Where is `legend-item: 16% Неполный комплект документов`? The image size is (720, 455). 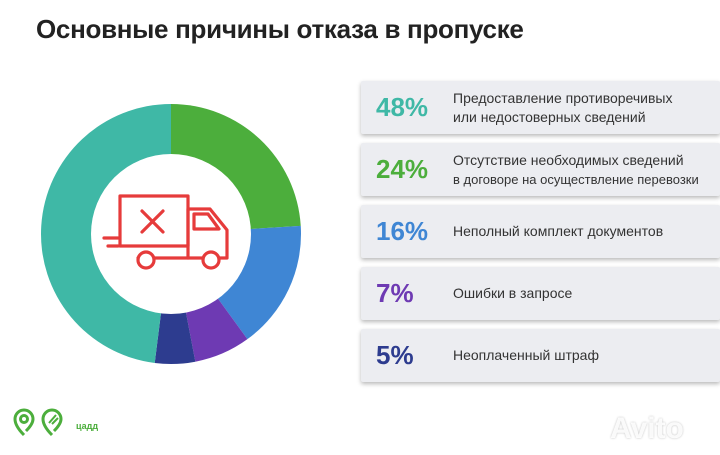
legend-item: 16% Неполный комплект документов is located at coordinates (540, 231).